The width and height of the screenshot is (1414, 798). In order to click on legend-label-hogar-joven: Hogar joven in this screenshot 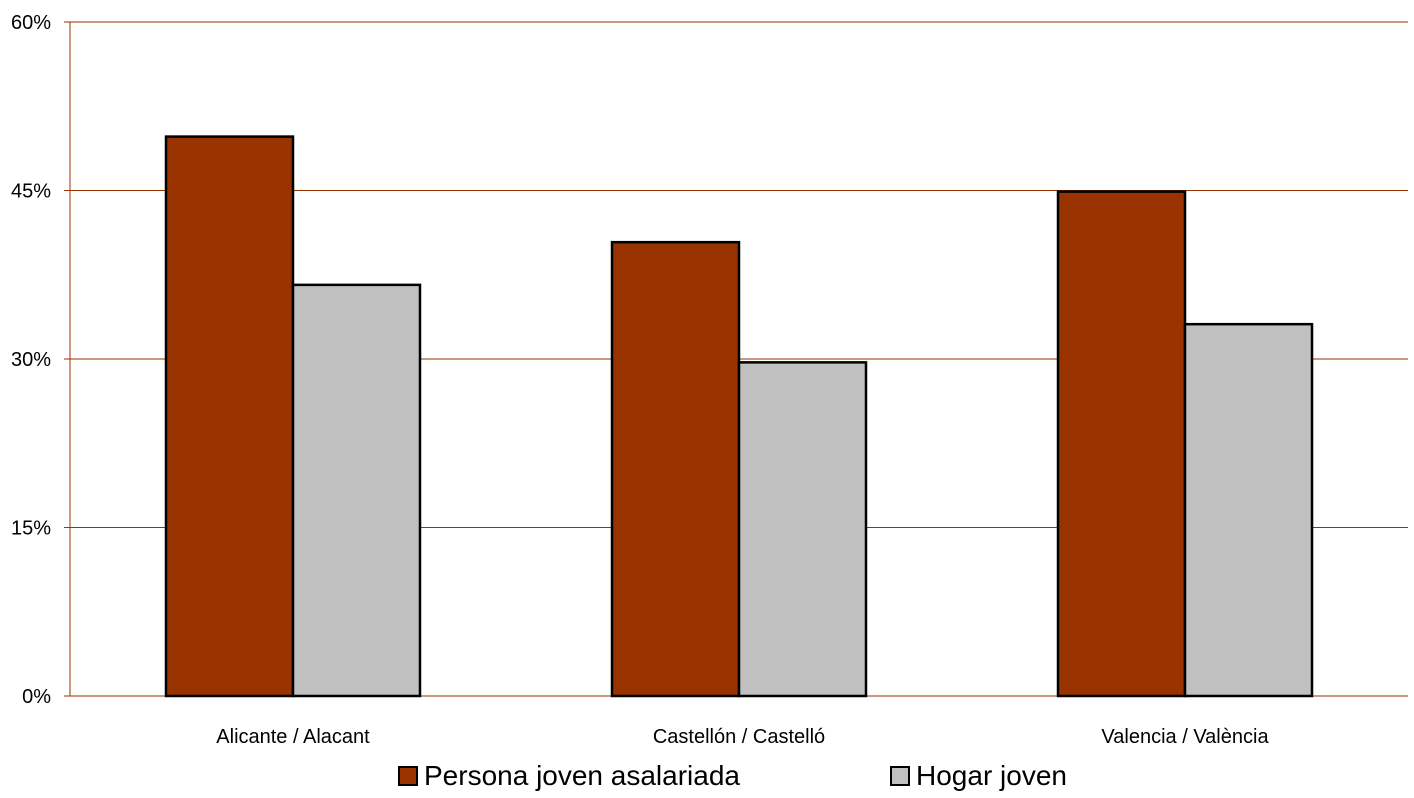, I will do `click(991, 775)`.